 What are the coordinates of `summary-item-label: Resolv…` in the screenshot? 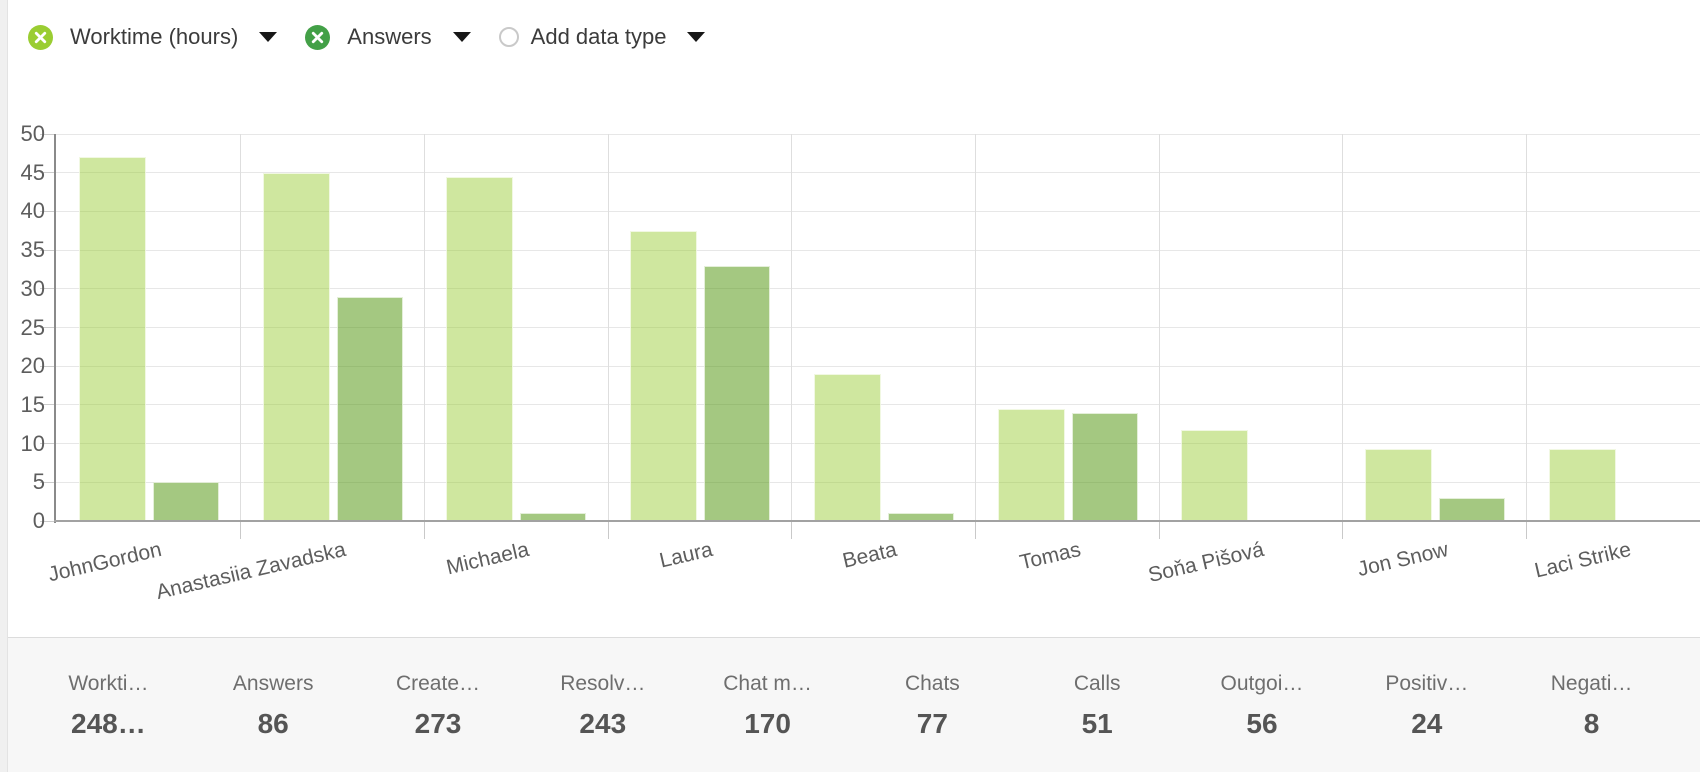 It's located at (603, 683).